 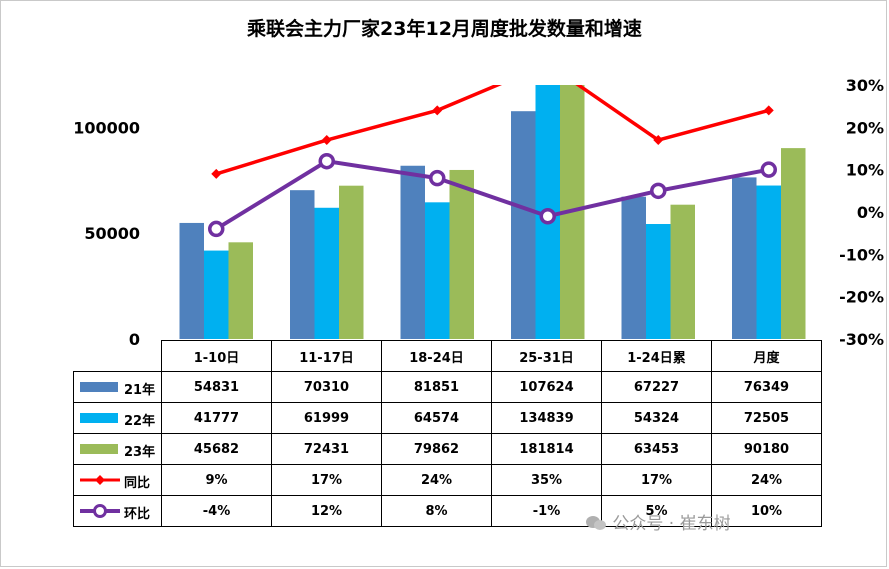 I want to click on category-label-4: 1-24日累, so click(x=656, y=356).